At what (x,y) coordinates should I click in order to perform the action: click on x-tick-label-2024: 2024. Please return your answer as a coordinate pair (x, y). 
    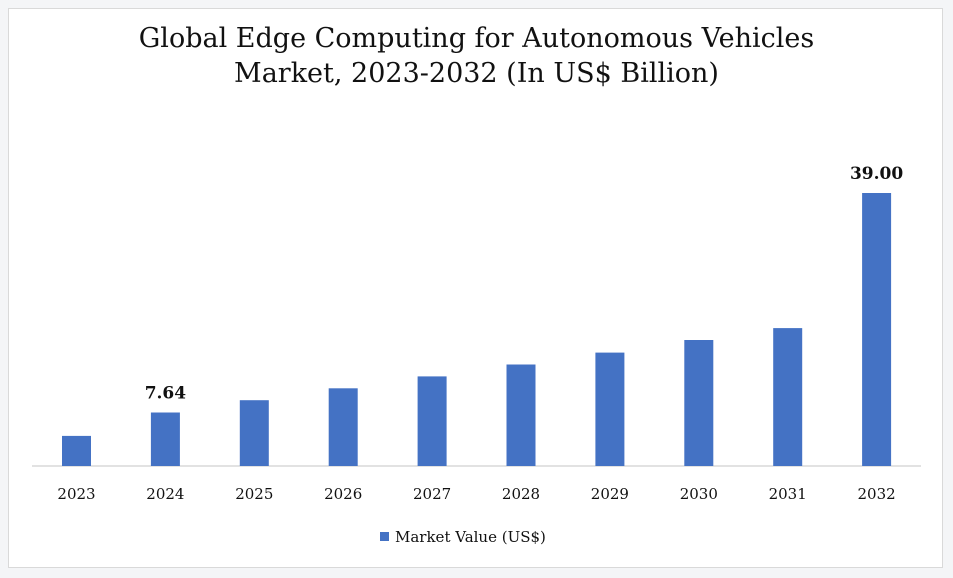
    Looking at the image, I should click on (165, 494).